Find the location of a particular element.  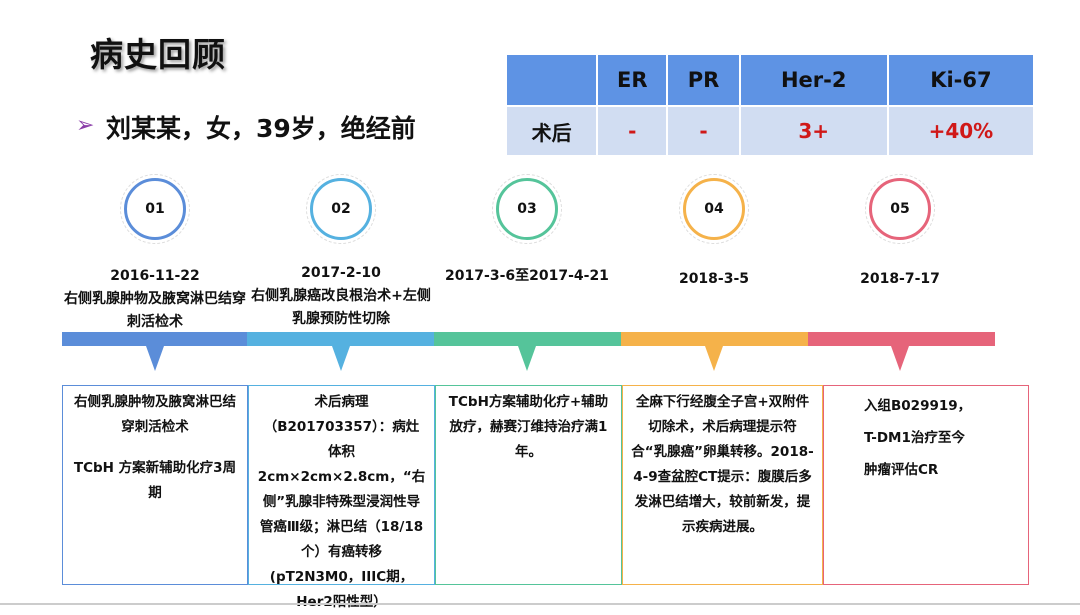

step-date: 2018-3-5 is located at coordinates (714, 279).